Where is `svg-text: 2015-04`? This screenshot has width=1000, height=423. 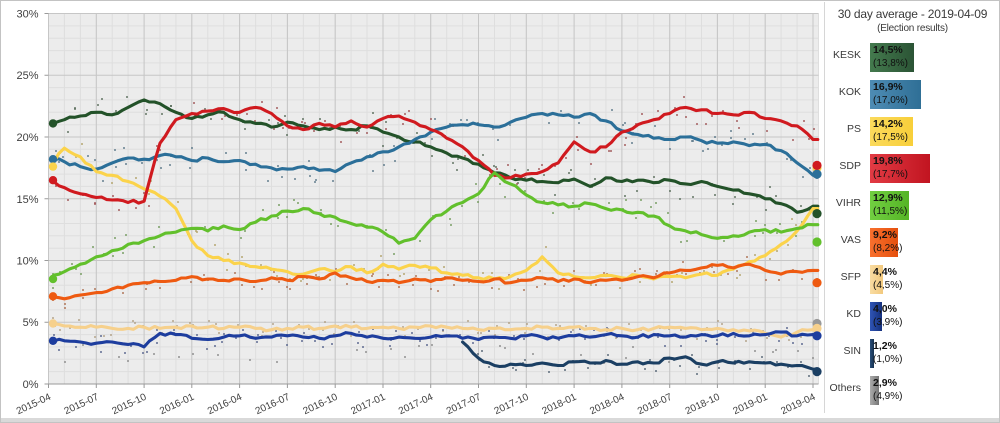
svg-text: 2015-04 is located at coordinates (34, 405).